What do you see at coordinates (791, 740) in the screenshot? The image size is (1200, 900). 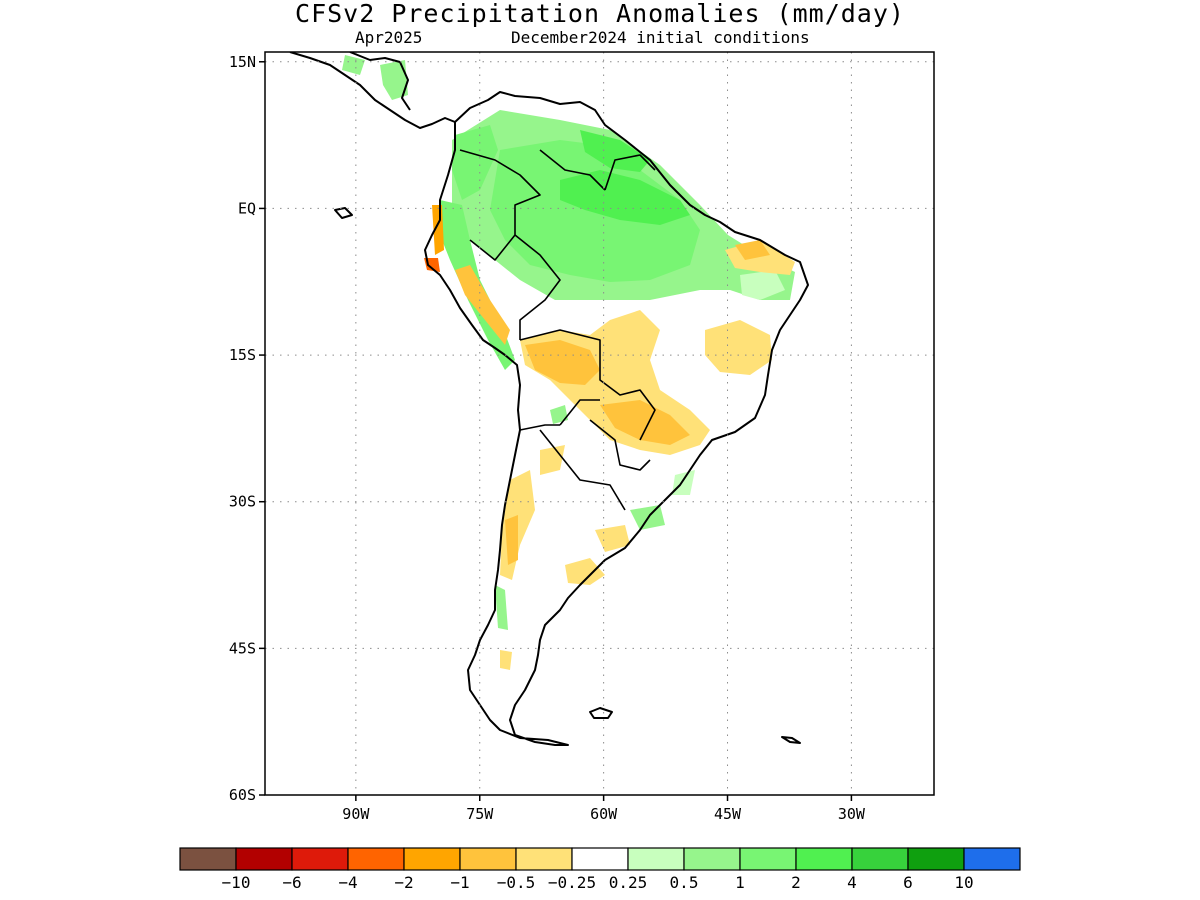 I see `south-georgia` at bounding box center [791, 740].